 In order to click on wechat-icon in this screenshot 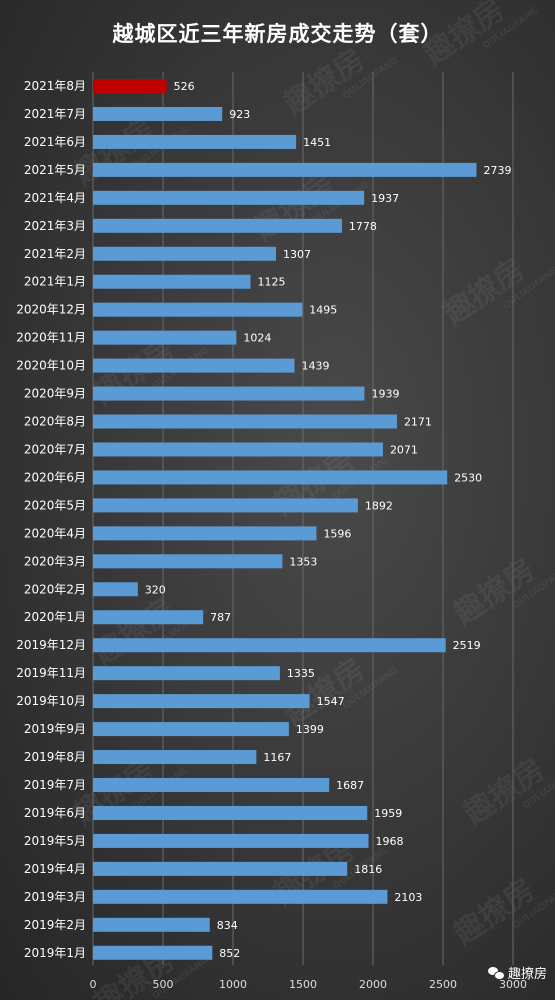, I will do `click(496, 973)`.